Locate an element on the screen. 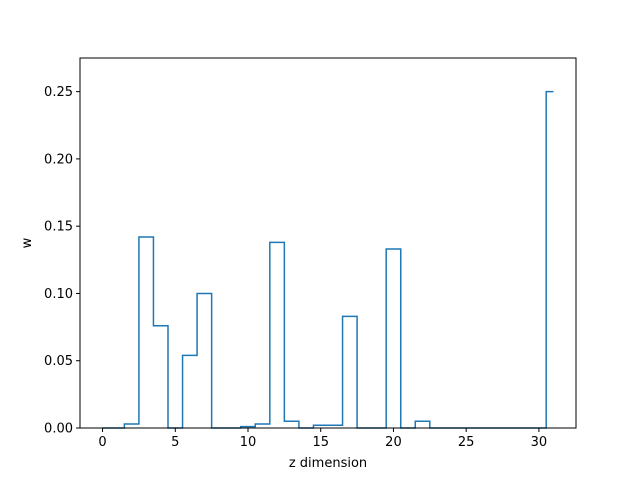  x-tick-label: 10 is located at coordinates (248, 442).